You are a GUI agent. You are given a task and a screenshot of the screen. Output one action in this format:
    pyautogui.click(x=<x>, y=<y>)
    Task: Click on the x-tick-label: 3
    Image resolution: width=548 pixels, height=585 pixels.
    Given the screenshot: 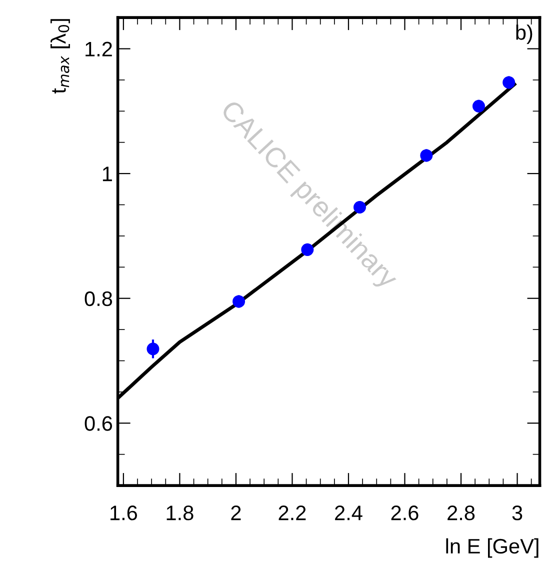 What is the action you would take?
    pyautogui.click(x=517, y=513)
    